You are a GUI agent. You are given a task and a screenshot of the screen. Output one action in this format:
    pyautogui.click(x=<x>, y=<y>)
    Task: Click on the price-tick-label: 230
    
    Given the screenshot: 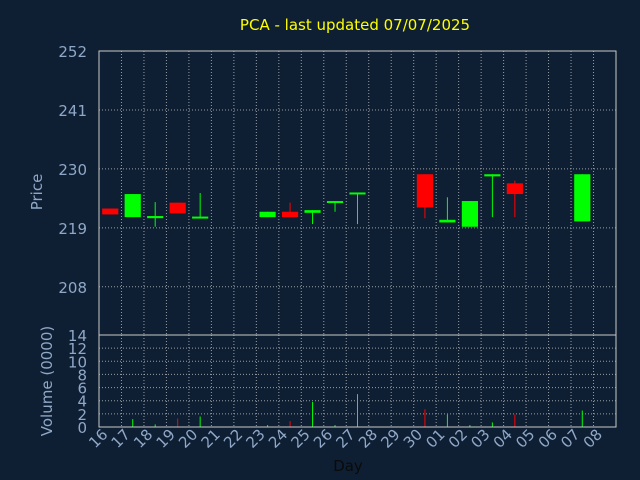 What is the action you would take?
    pyautogui.click(x=72, y=170)
    